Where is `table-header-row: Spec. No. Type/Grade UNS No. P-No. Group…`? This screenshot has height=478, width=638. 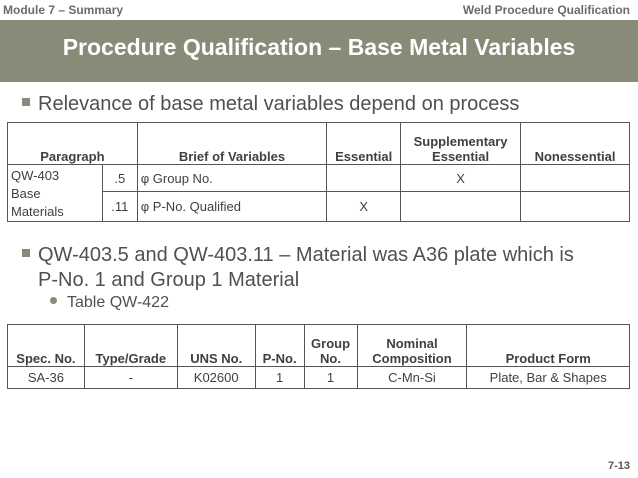
table-header-row: Spec. No. Type/Grade UNS No. P-No. Group… is located at coordinates (318, 345).